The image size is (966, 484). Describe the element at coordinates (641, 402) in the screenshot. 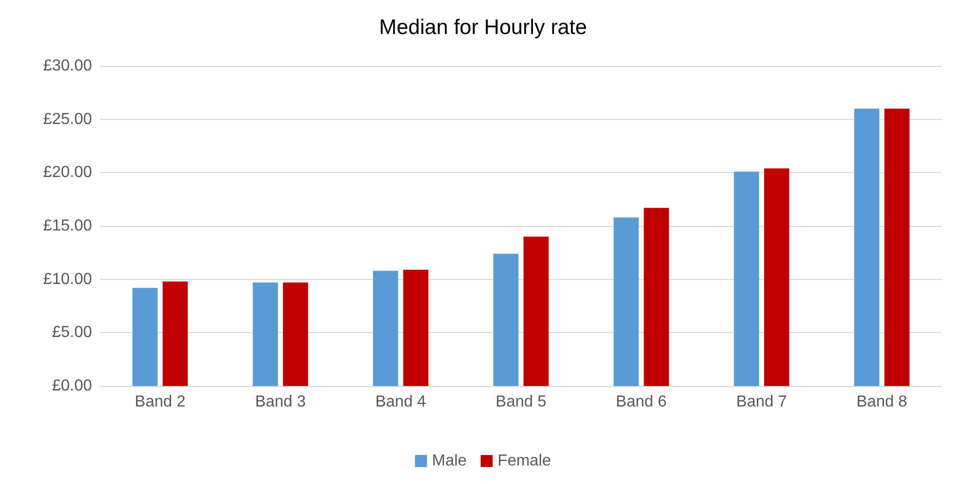

I see `x-tick-label: Band 6` at that location.